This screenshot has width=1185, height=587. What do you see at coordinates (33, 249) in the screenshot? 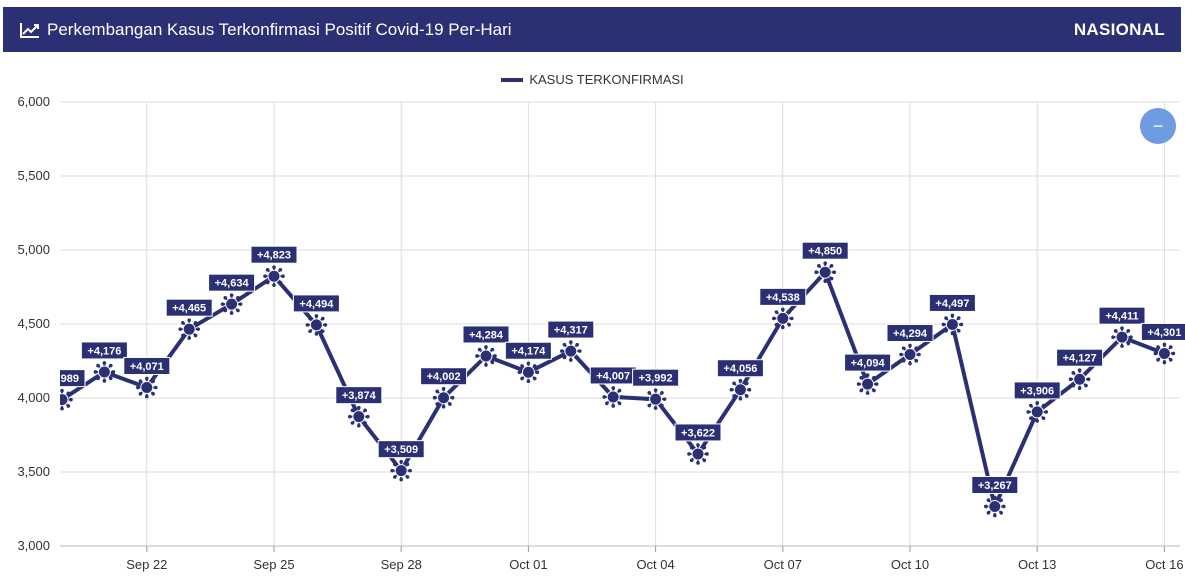
I see `y-tick-label: 5,000` at bounding box center [33, 249].